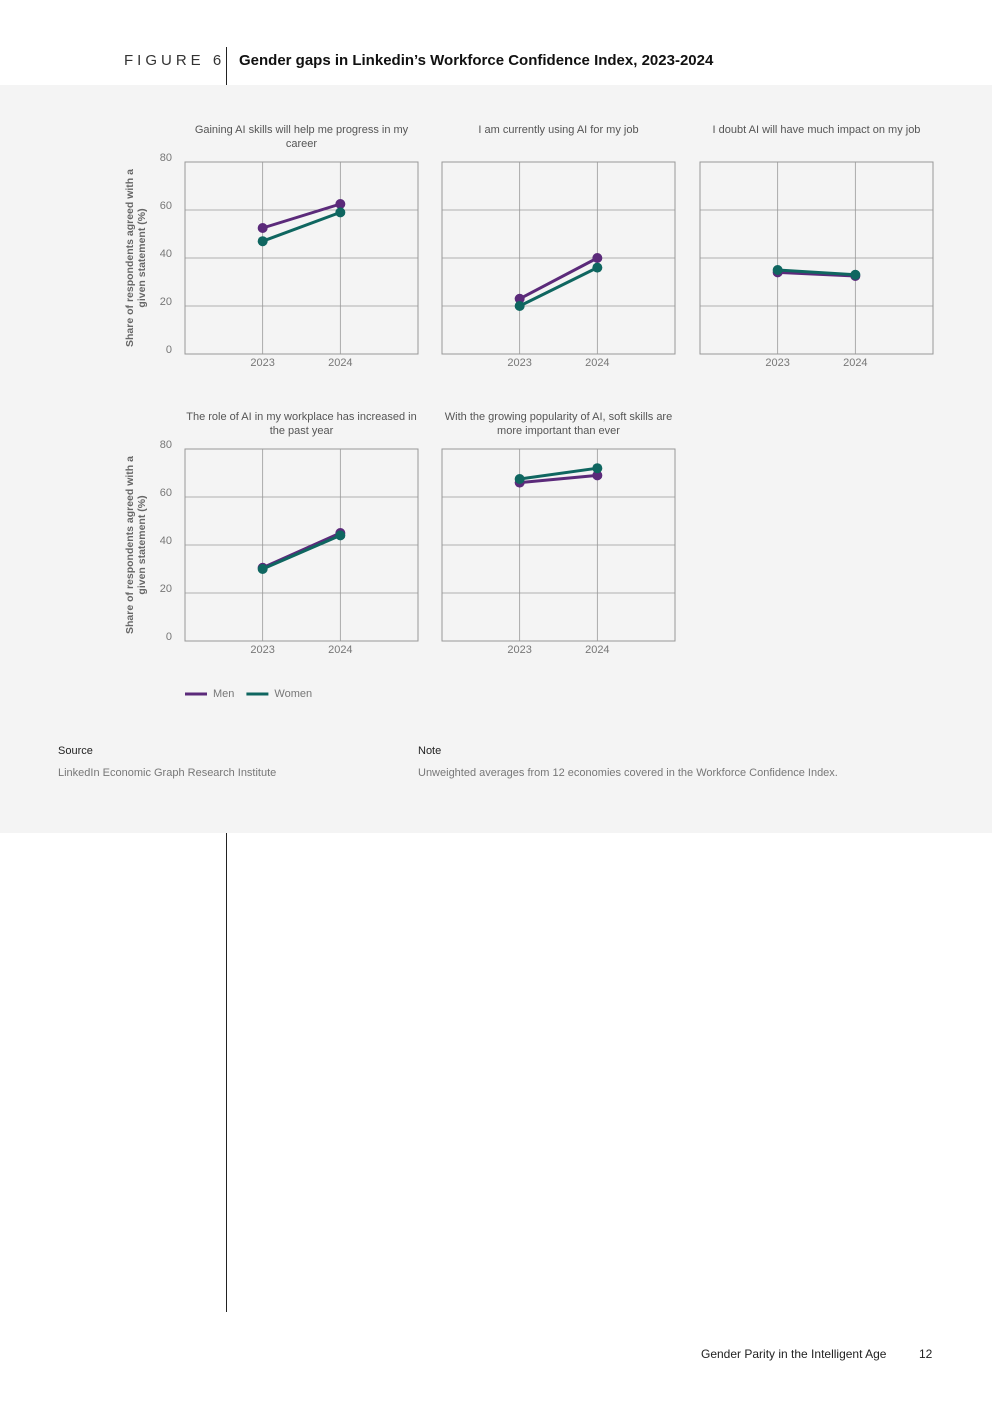  Describe the element at coordinates (293, 694) in the screenshot. I see `legend-label: Women` at that location.